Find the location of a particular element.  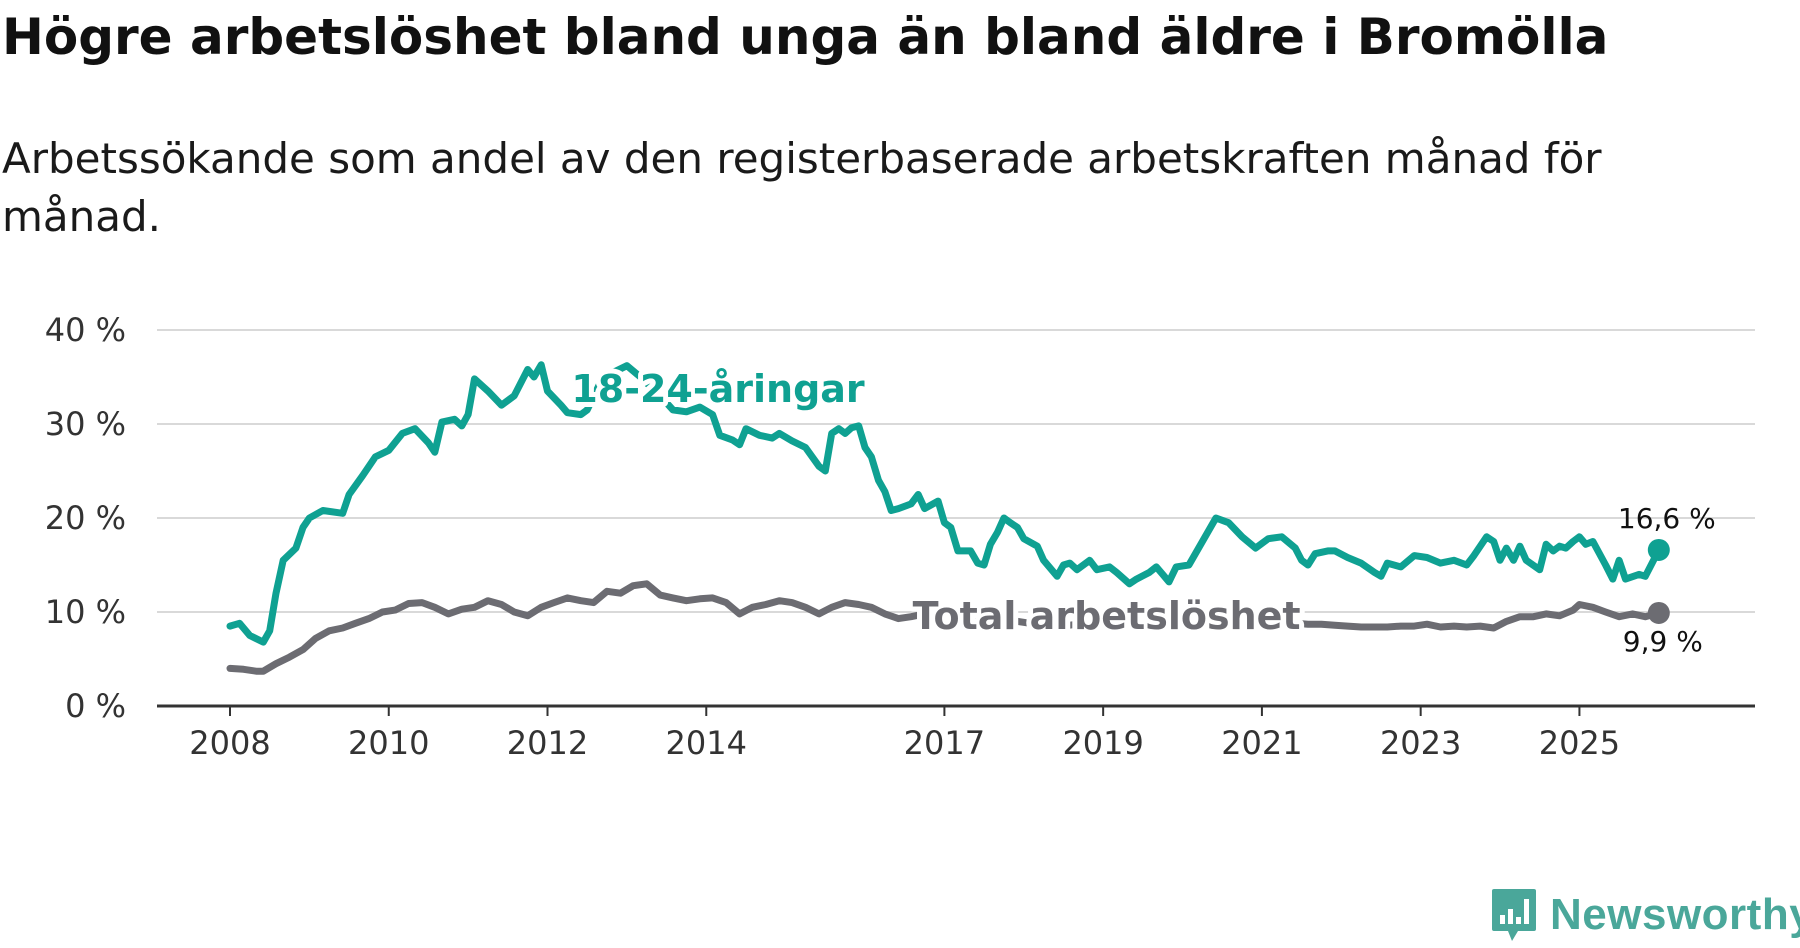

y-tick-label: 30 % is located at coordinates (85, 424).